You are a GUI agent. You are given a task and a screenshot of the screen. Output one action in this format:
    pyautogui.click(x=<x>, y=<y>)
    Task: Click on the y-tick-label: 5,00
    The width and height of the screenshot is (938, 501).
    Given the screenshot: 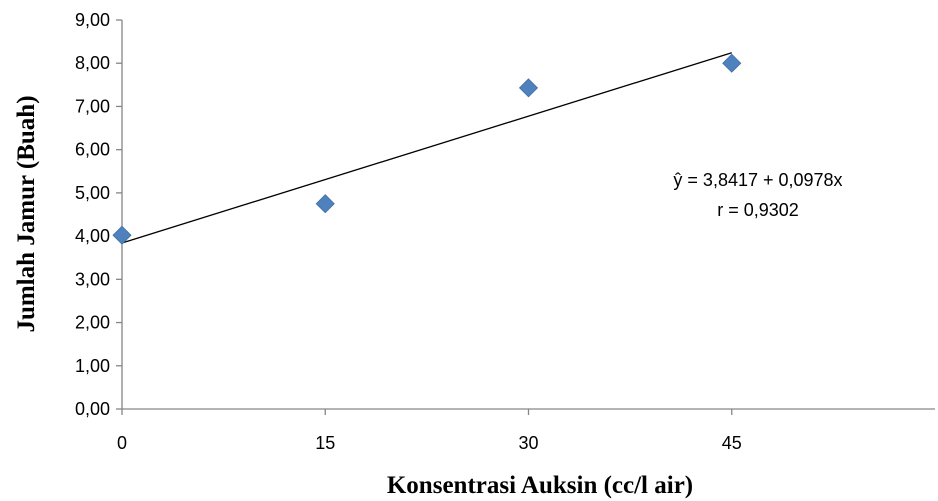 What is the action you would take?
    pyautogui.click(x=92, y=193)
    